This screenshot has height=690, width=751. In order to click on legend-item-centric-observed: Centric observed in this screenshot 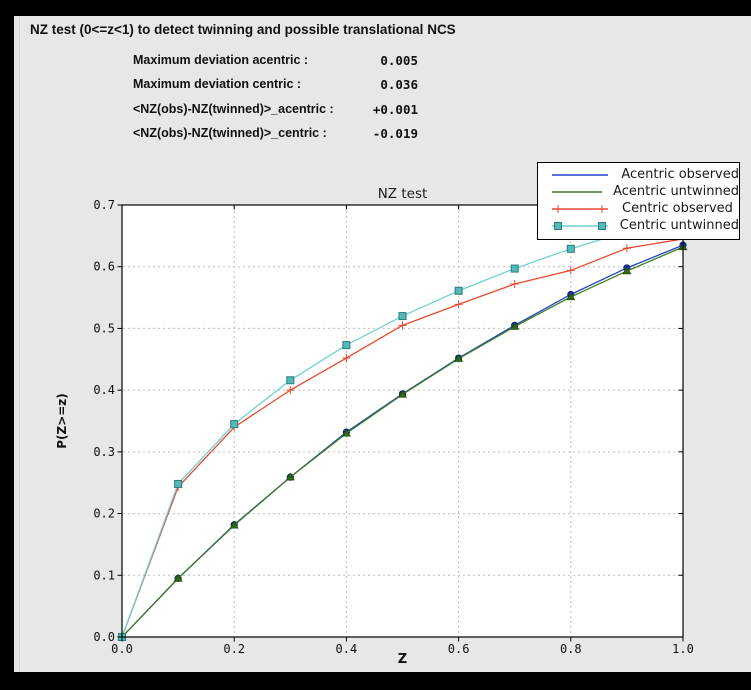, I will do `click(638, 208)`.